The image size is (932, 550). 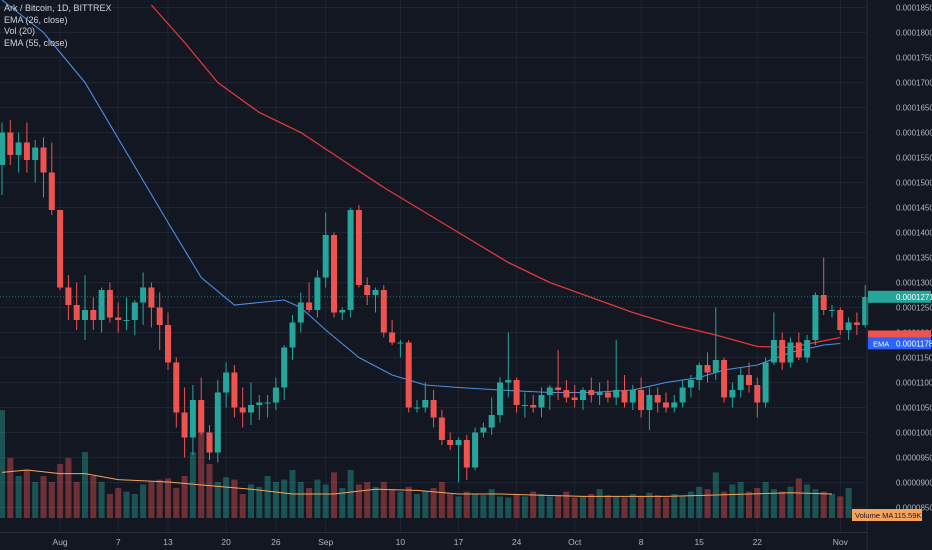 What do you see at coordinates (36, 42) in the screenshot?
I see `legend-ema55: EMA (55, close)` at bounding box center [36, 42].